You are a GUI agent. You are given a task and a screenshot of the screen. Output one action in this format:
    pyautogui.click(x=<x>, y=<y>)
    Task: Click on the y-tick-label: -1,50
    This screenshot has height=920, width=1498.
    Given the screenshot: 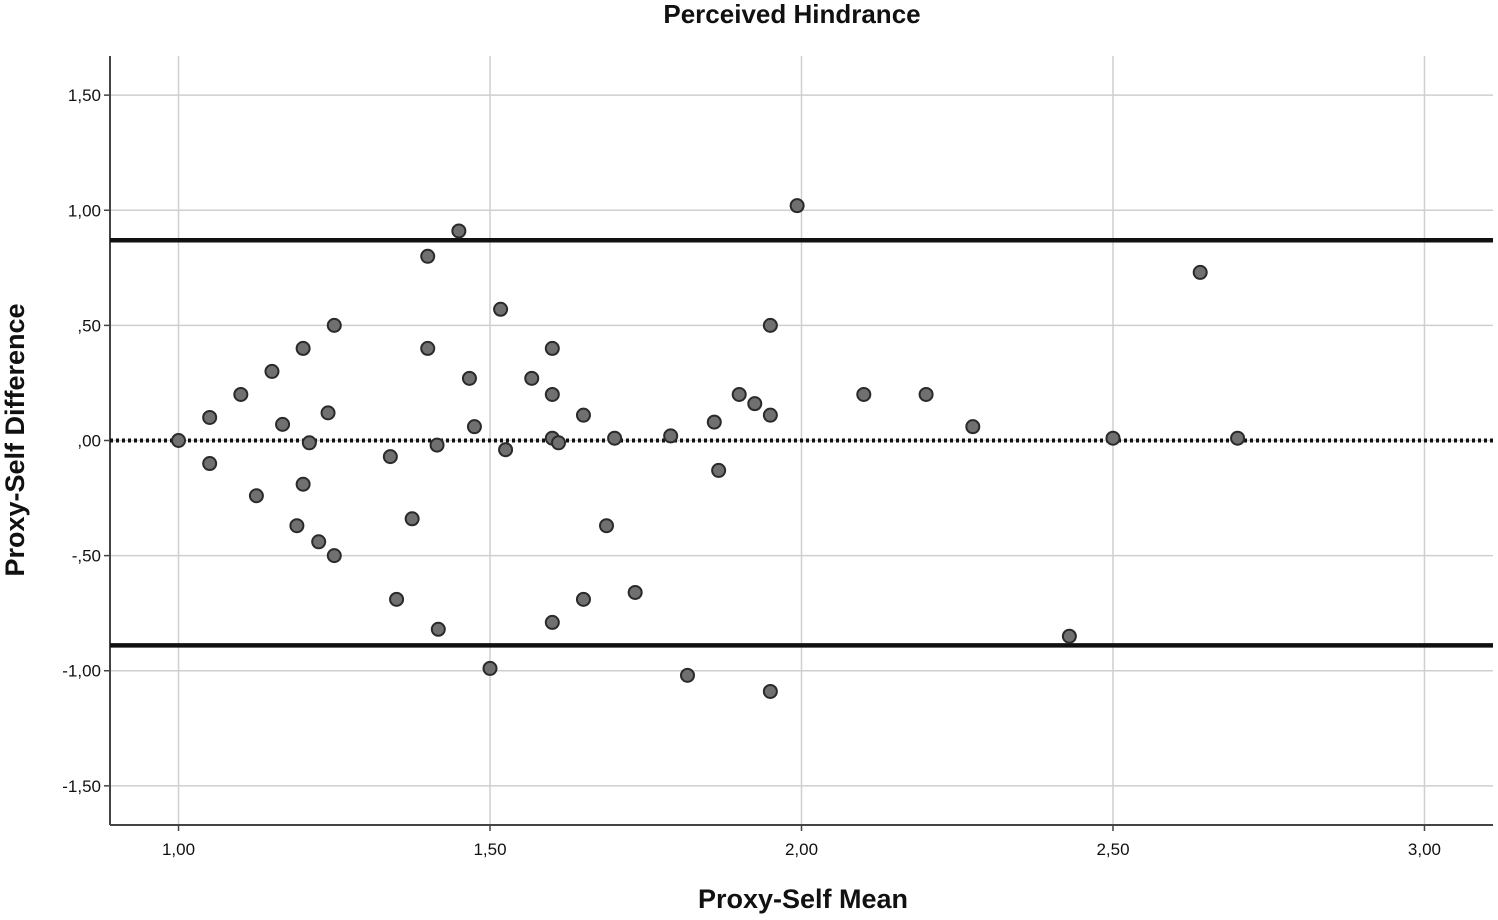 What is the action you would take?
    pyautogui.click(x=81, y=786)
    